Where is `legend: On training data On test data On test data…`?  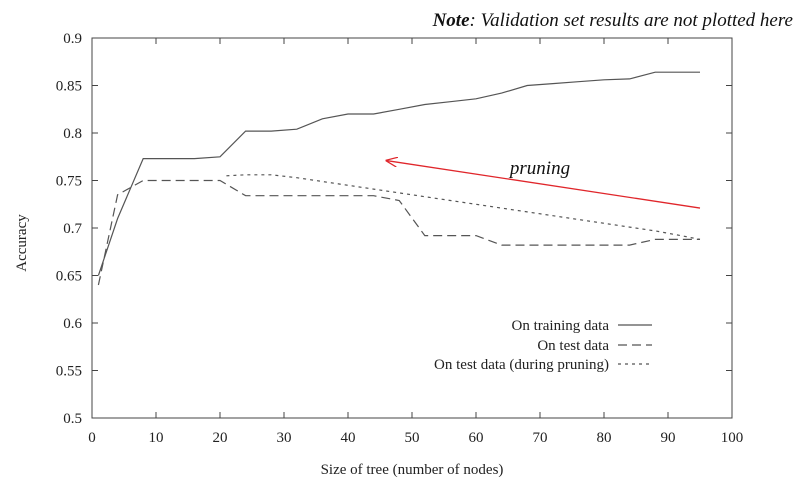 legend: On training data On test data On test data… is located at coordinates (543, 345).